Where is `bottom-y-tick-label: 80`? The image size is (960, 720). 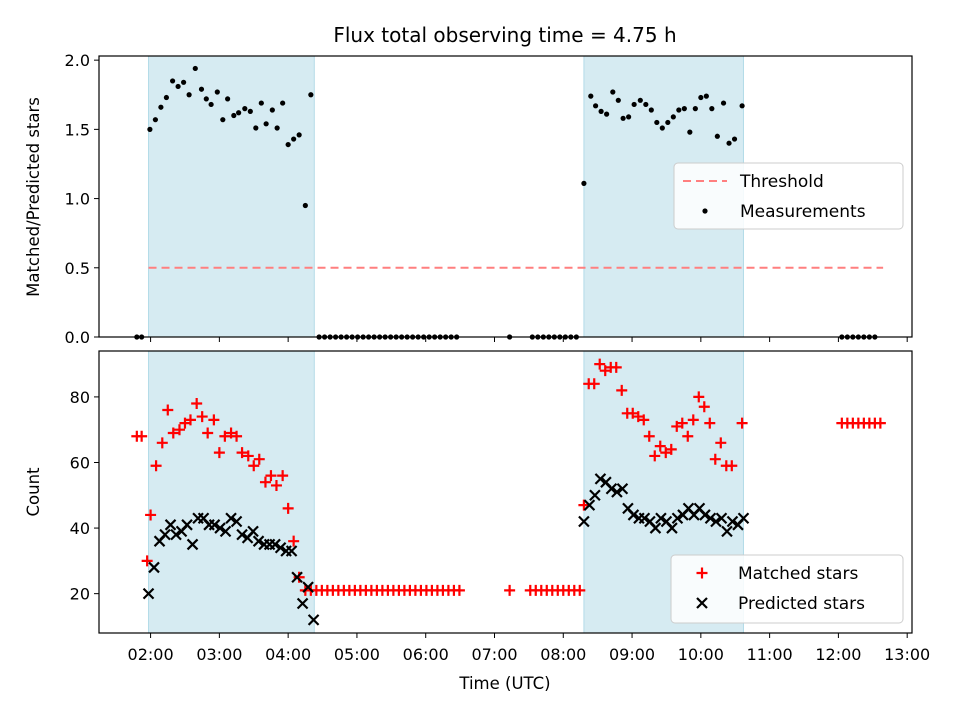 bottom-y-tick-label: 80 is located at coordinates (80, 397).